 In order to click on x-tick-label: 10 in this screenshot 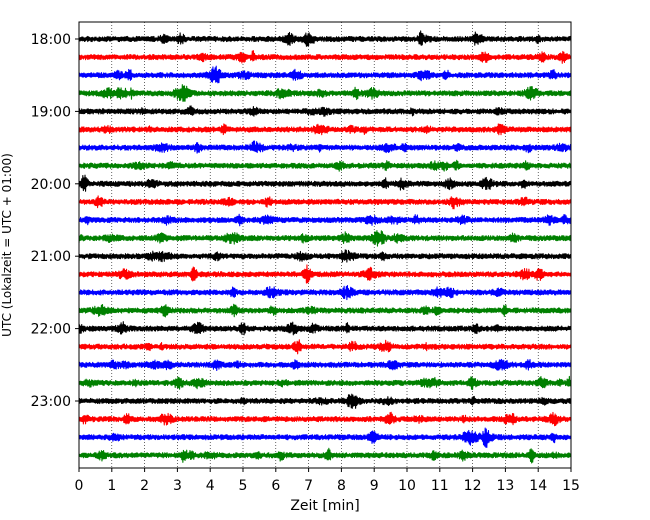, I will do `click(407, 486)`.